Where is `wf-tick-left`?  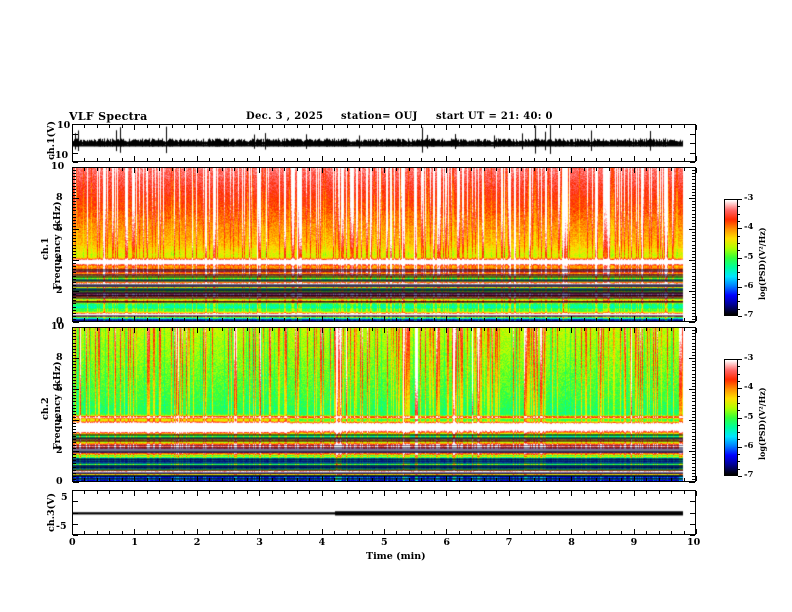
wf-tick-left is located at coordinates (75, 162).